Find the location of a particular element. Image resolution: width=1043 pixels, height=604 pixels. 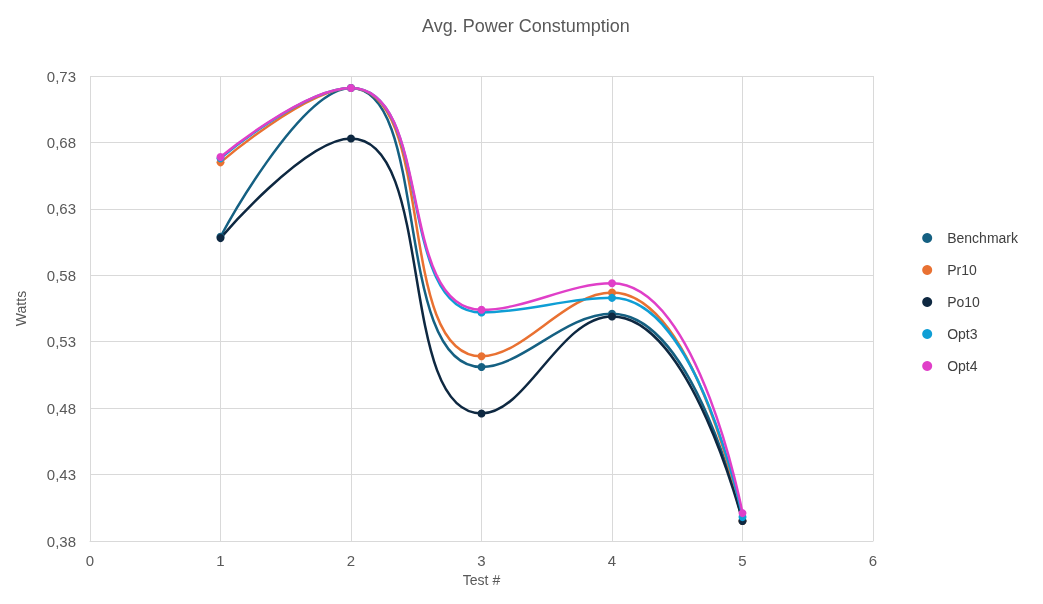

legend-label: Opt4 is located at coordinates (962, 366).